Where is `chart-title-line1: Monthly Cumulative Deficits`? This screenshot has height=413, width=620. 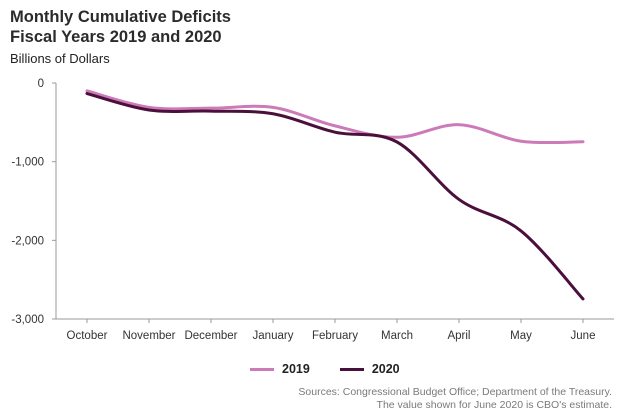 chart-title-line1: Monthly Cumulative Deficits is located at coordinates (120, 17).